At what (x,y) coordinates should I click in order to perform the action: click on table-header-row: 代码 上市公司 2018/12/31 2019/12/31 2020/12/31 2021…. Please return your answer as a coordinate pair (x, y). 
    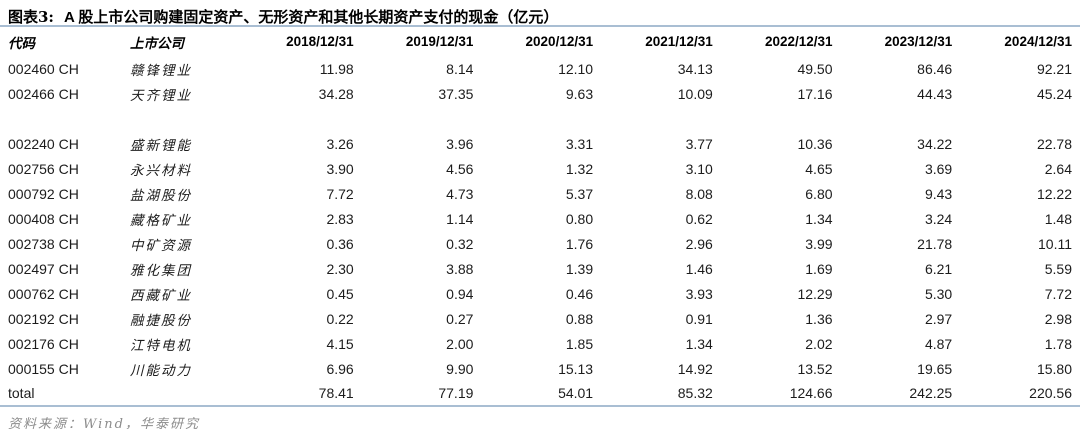
    Looking at the image, I should click on (540, 41).